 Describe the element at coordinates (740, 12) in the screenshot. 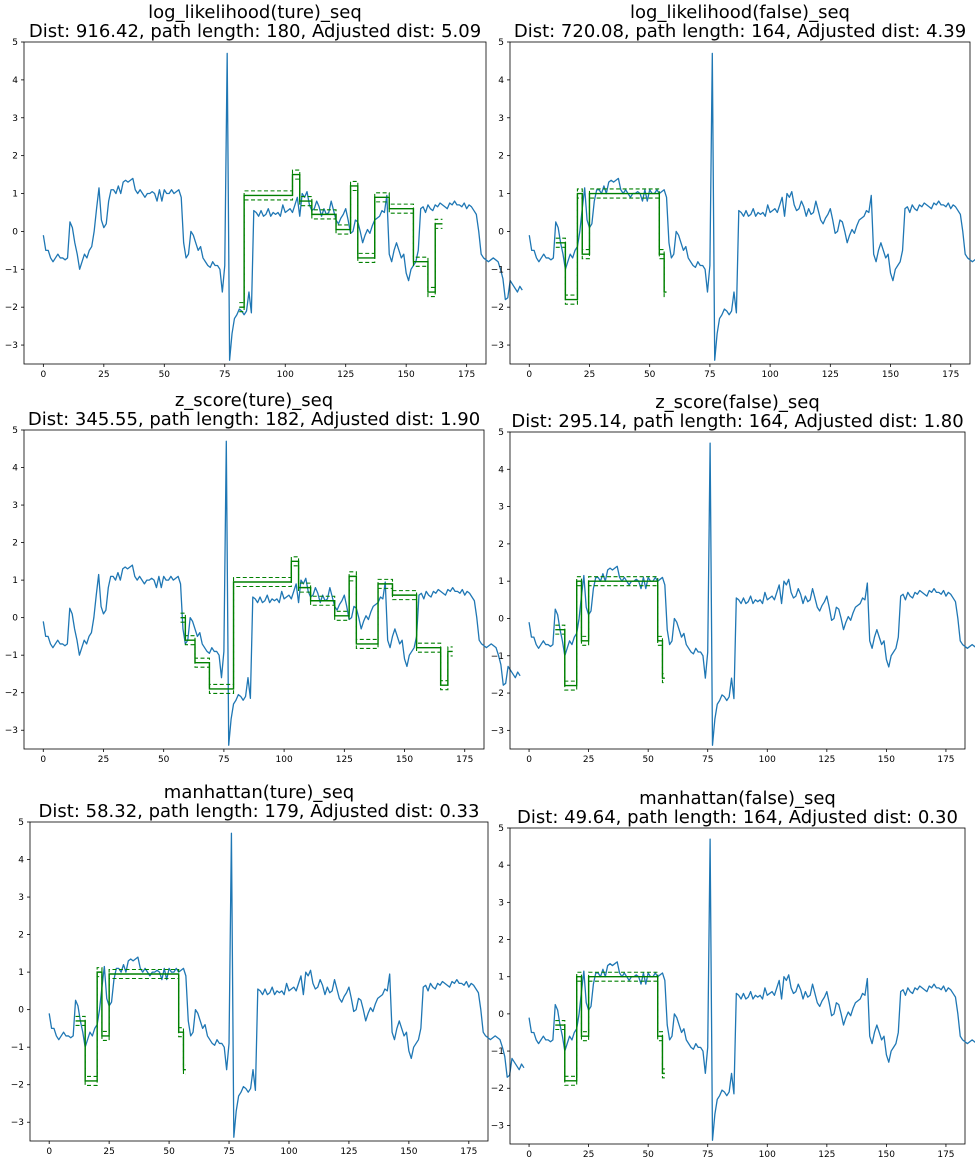

I see `chart-title: log_likelihood(false)_seq` at that location.